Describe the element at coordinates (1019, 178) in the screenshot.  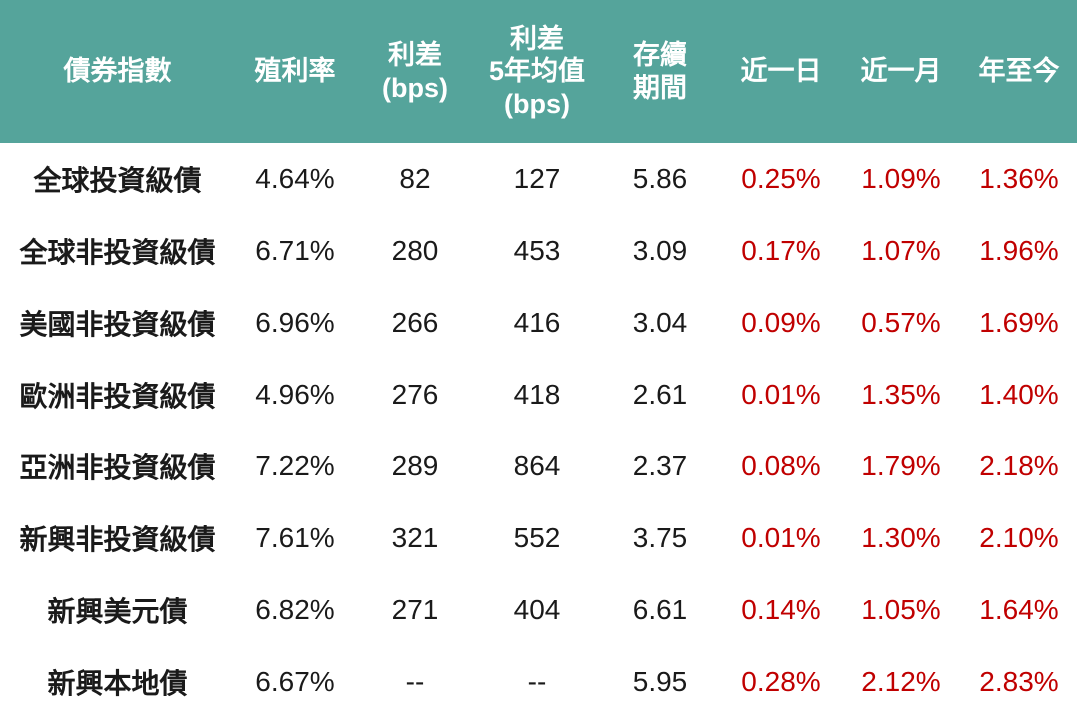
I see `cell-ytd: 1.36%` at that location.